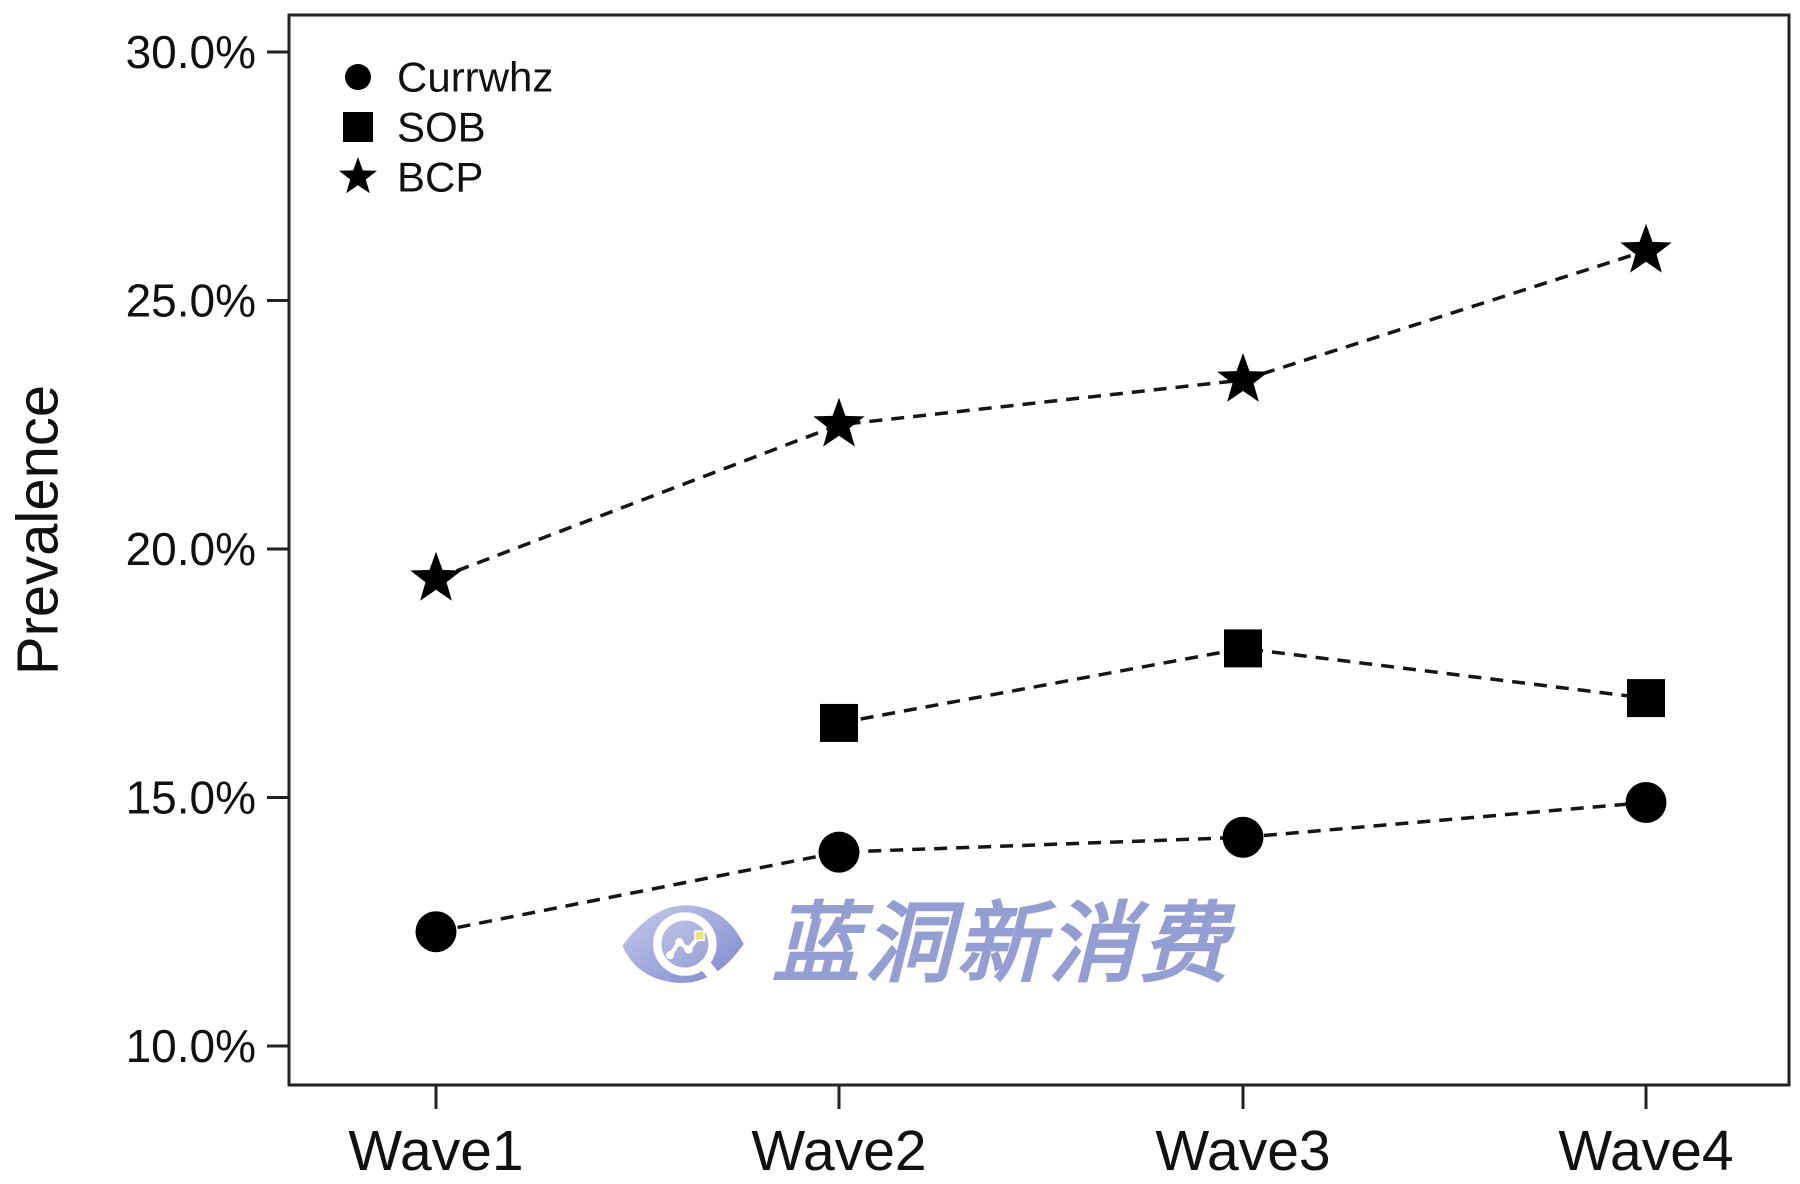  What do you see at coordinates (436, 576) in the screenshot?
I see `data-point-BCP-Wave1` at bounding box center [436, 576].